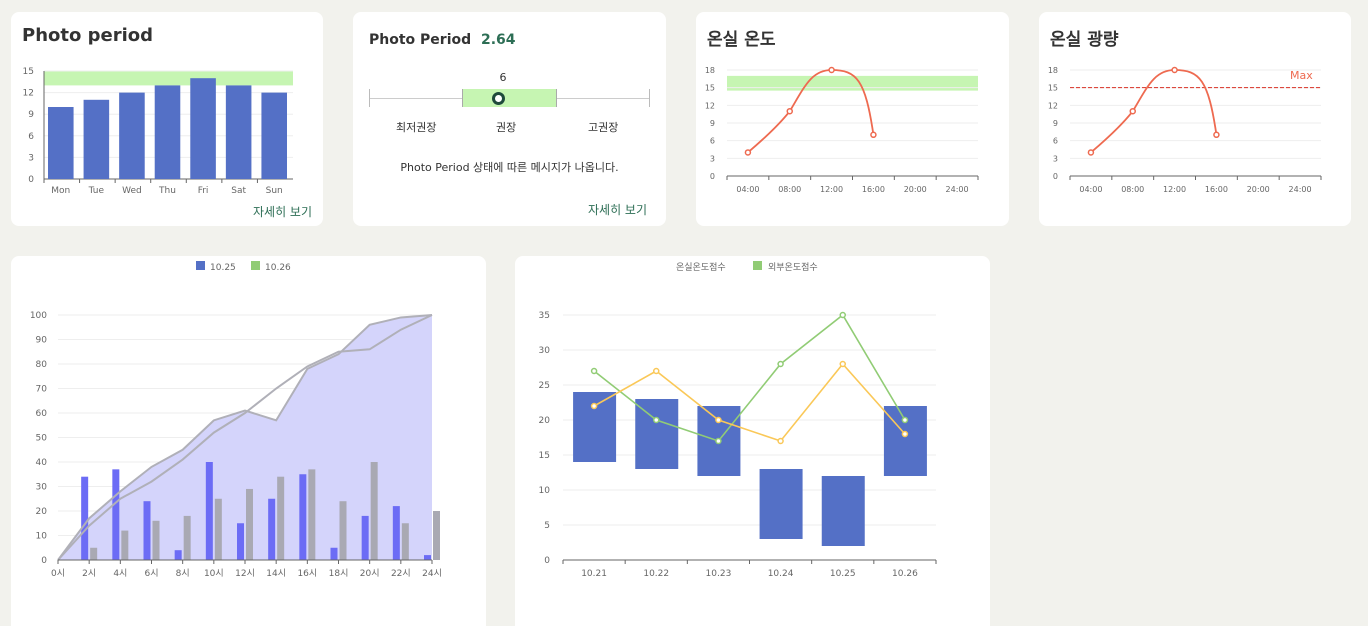 Image resolution: width=1368 pixels, height=626 pixels. What do you see at coordinates (594, 574) in the screenshot?
I see `x-tick-label: 10.21` at bounding box center [594, 574].